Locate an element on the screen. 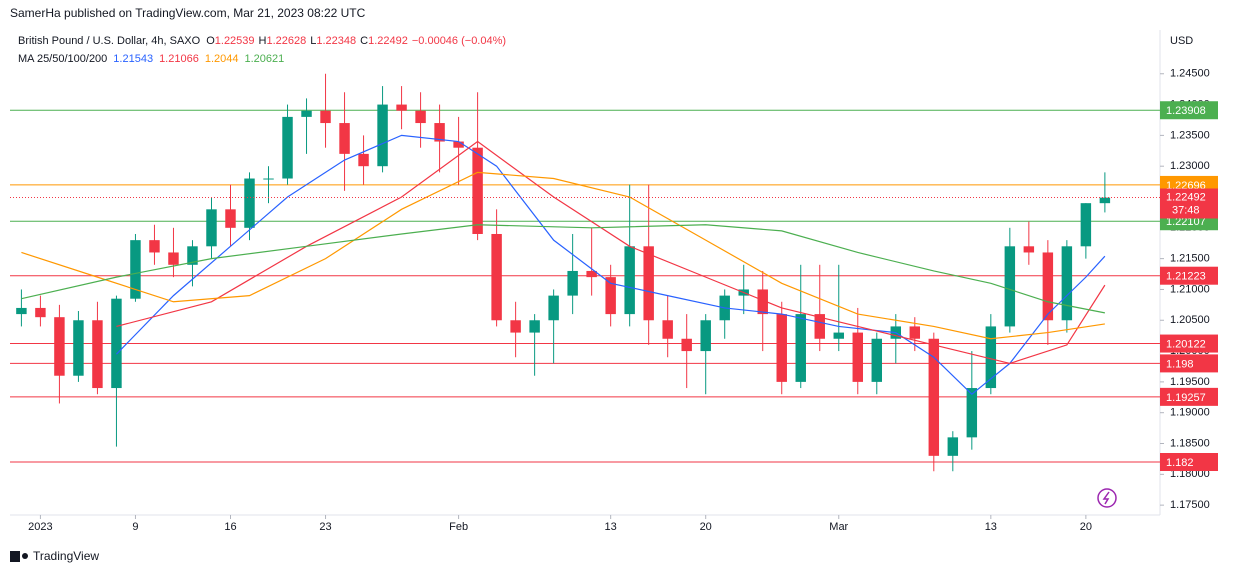 The image size is (1234, 580). legend-letter: O is located at coordinates (210, 41).